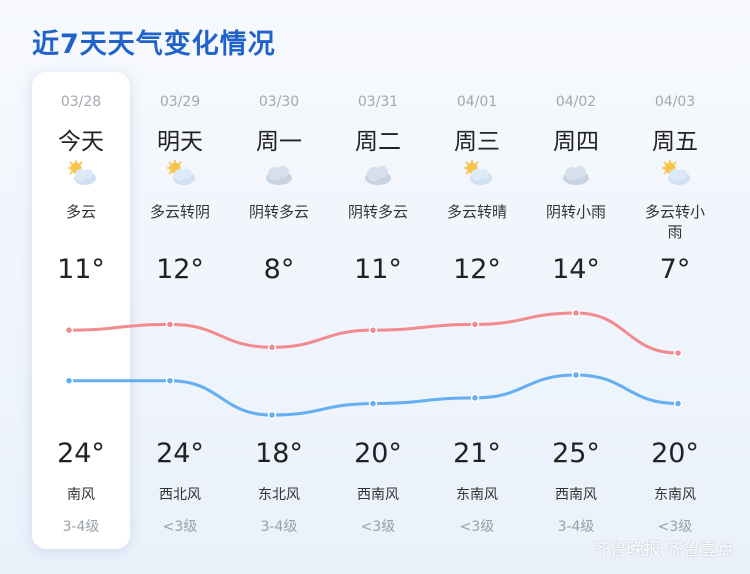 This screenshot has height=574, width=750. I want to click on day-date: 03/30, so click(279, 102).